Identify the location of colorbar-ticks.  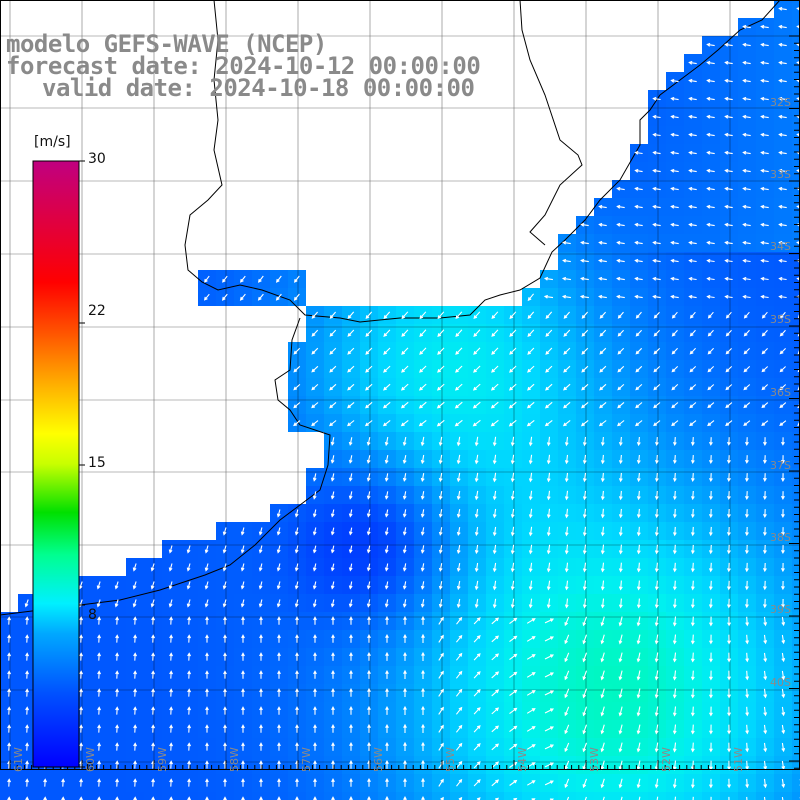
(82, 464).